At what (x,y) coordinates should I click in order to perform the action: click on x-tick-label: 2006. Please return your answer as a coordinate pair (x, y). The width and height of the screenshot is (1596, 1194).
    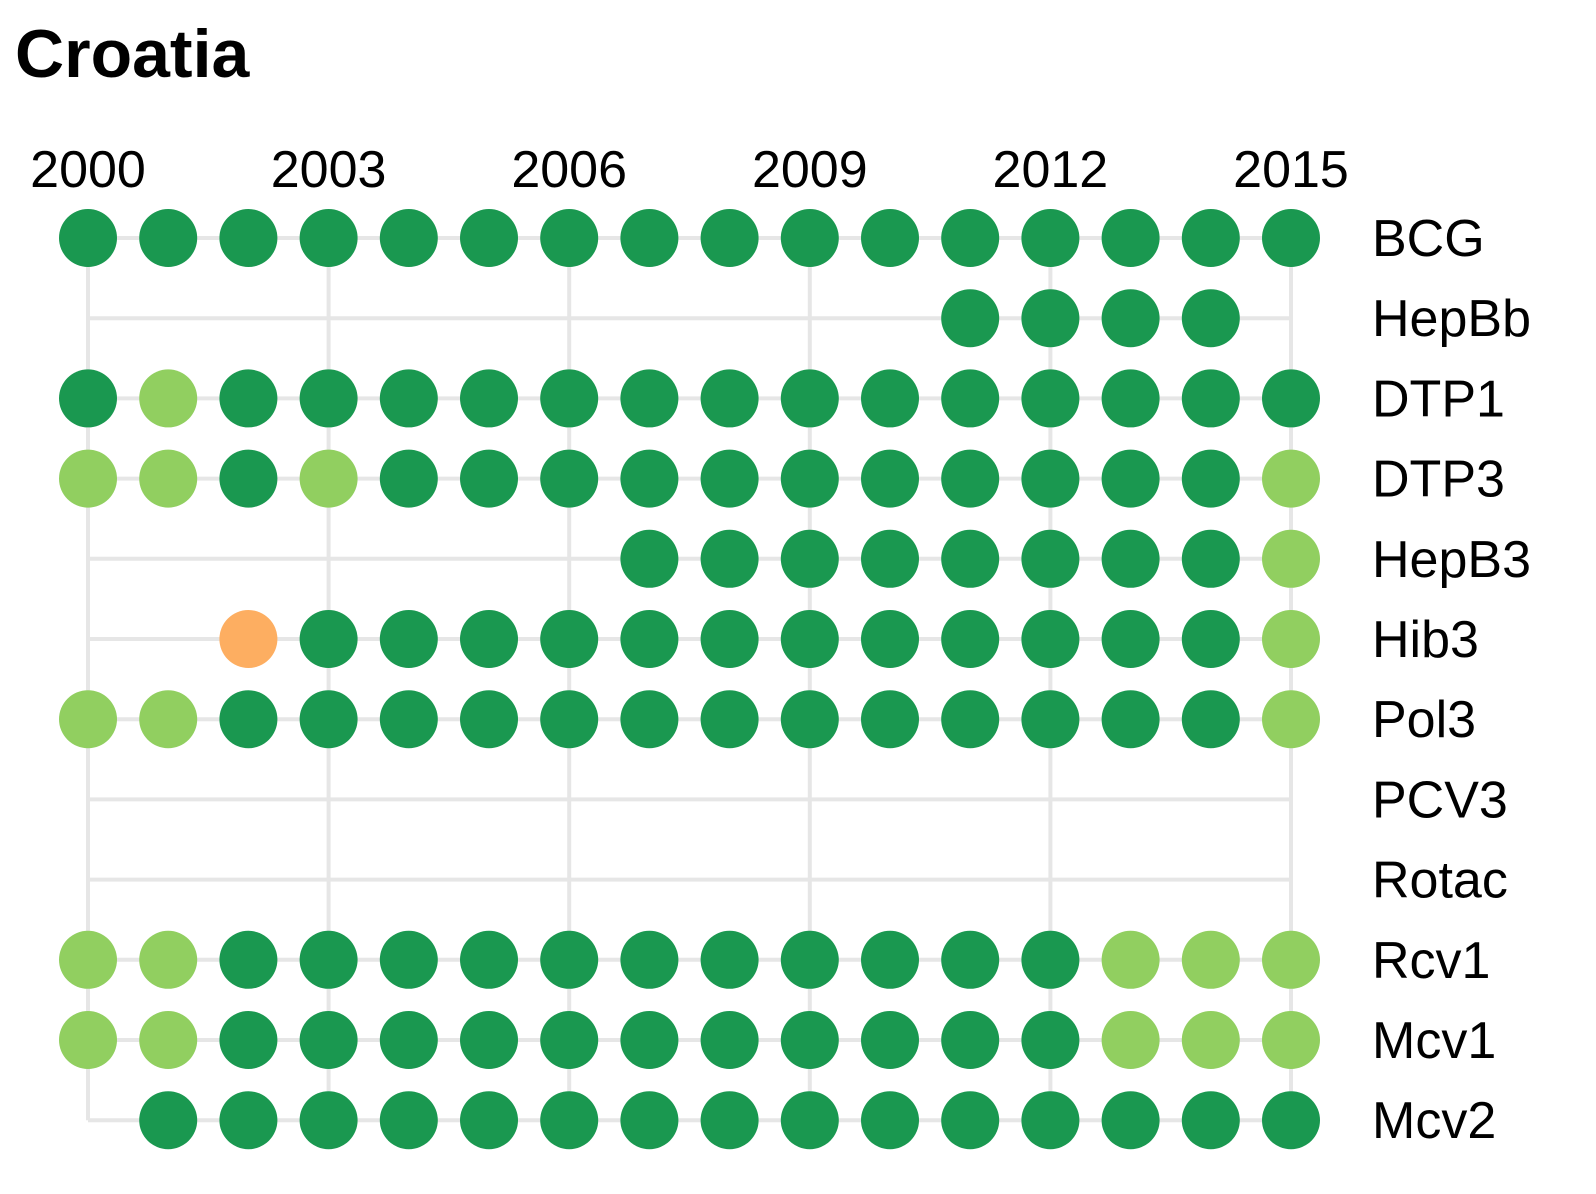
    Looking at the image, I should click on (569, 170).